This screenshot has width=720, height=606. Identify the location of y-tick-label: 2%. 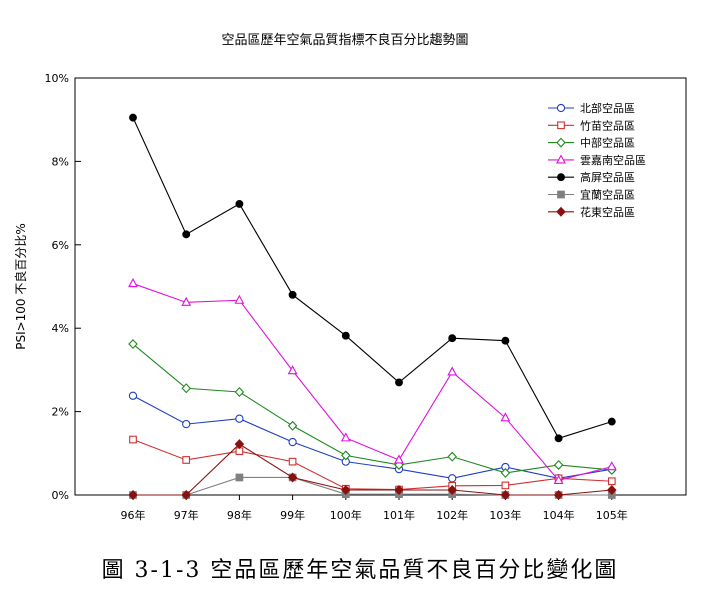
(60, 412).